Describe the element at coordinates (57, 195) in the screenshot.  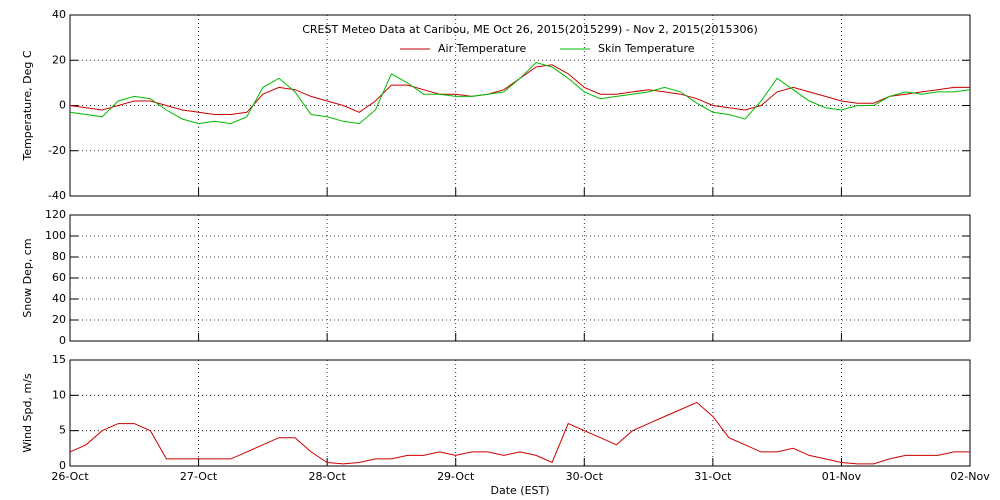
I see `y-tick-label: -40` at that location.